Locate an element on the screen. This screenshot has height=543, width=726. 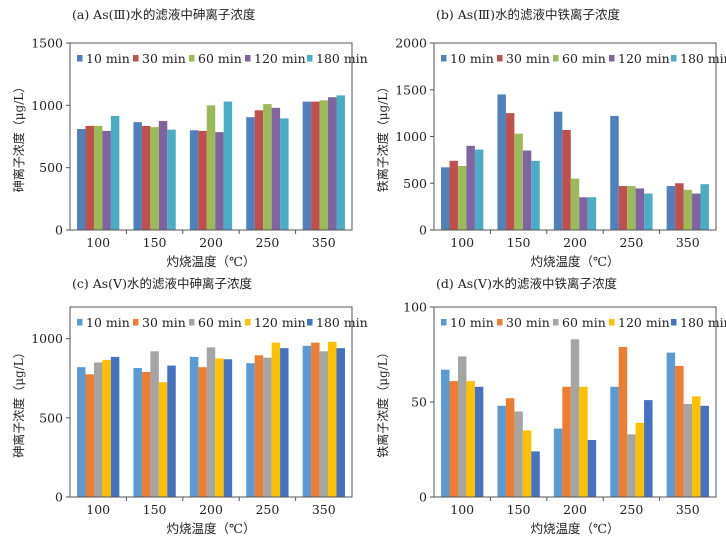
y-tick-label: 1000 is located at coordinates (47, 105).